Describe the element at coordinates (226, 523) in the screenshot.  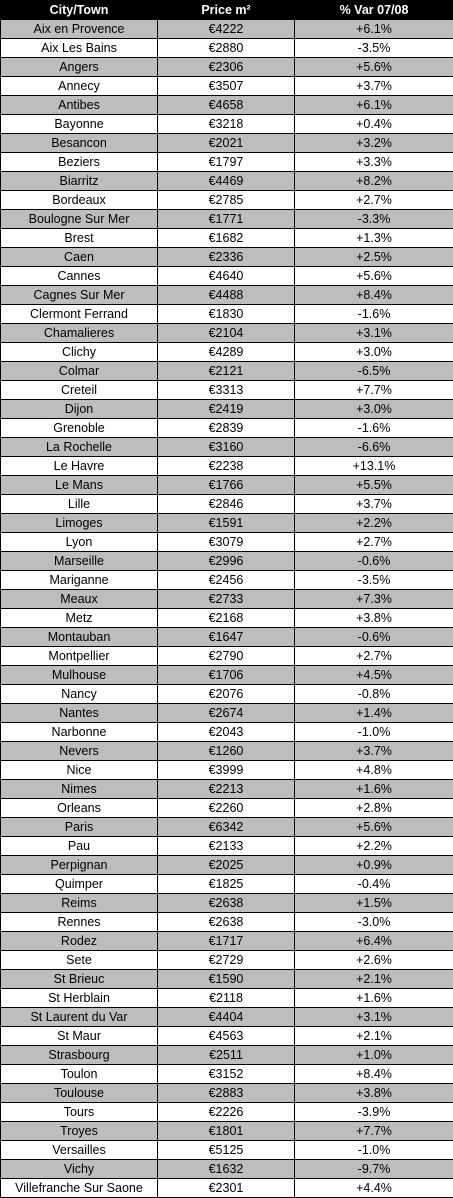
I see `price-cell: €1591` at that location.